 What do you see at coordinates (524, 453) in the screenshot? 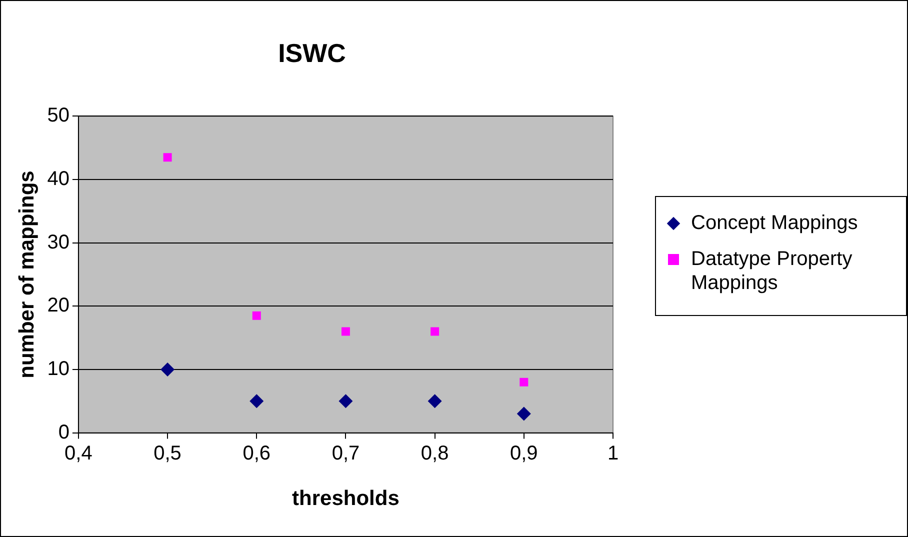
I see `x-tick-label: 0,9` at bounding box center [524, 453].